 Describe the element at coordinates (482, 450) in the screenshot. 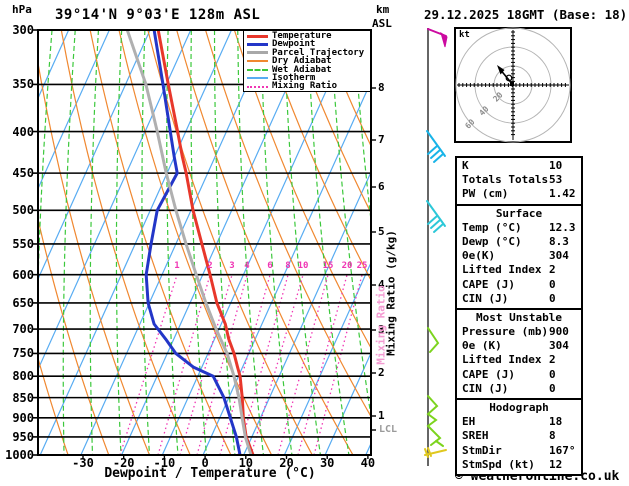

I see `metric-label: StmDir` at that location.